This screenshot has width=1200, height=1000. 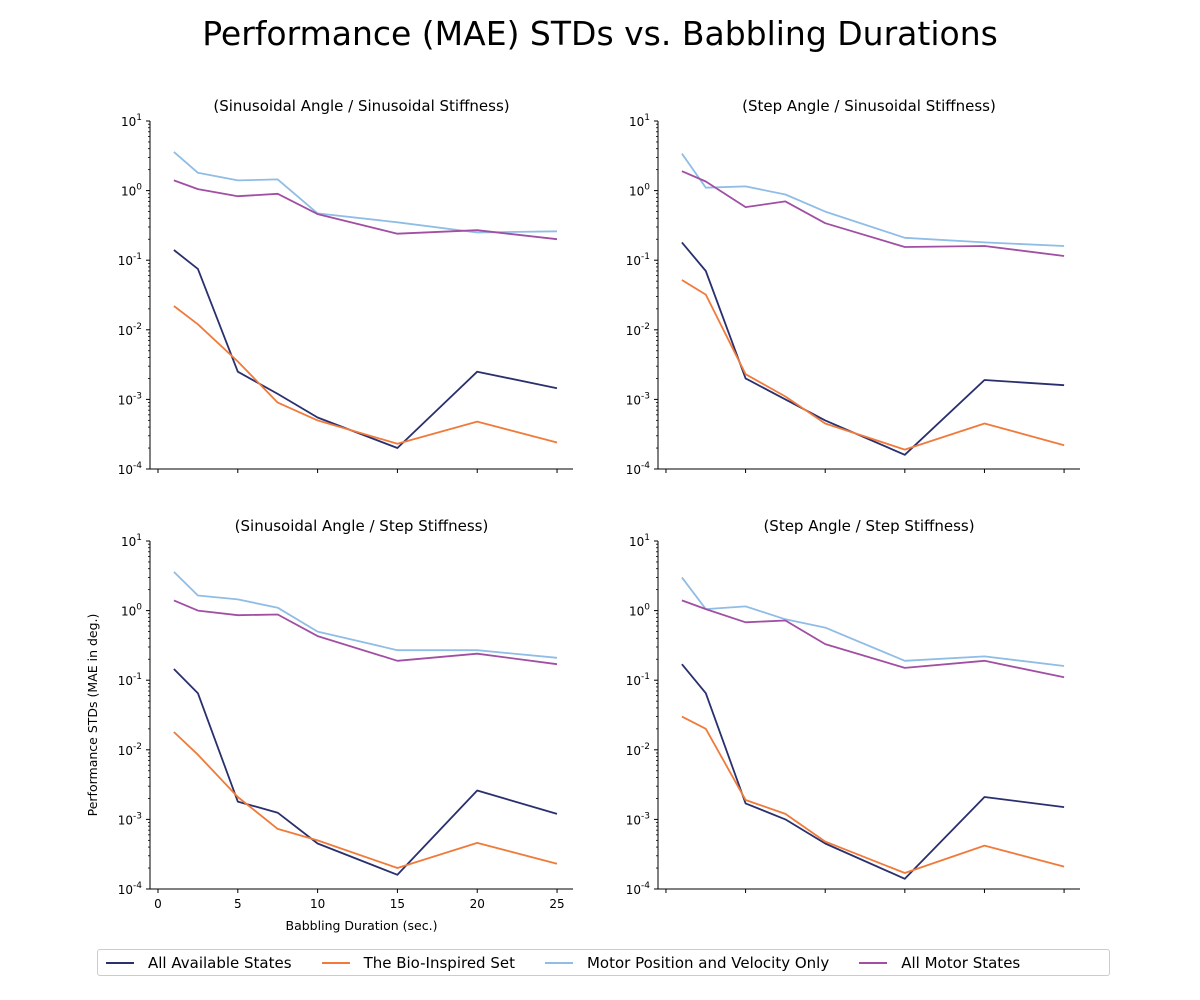 I want to click on subplot-title: (Step Angle / Step Stiffness), so click(x=868, y=526).